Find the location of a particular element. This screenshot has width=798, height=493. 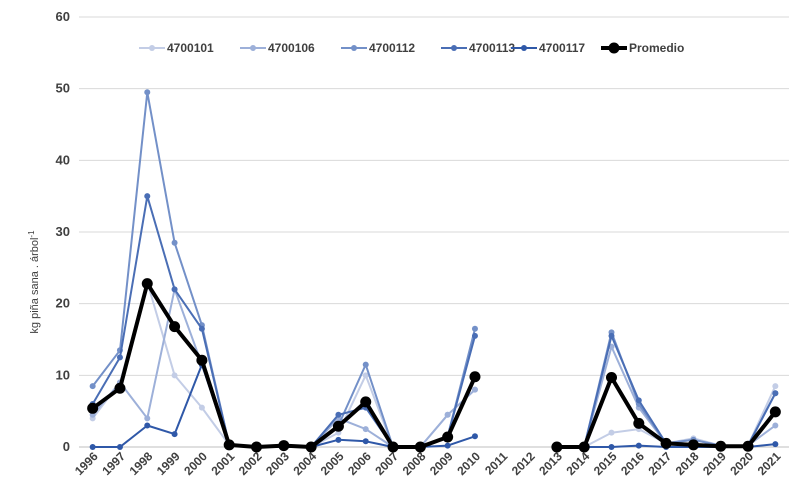

legend-label: 4700112 is located at coordinates (392, 48).